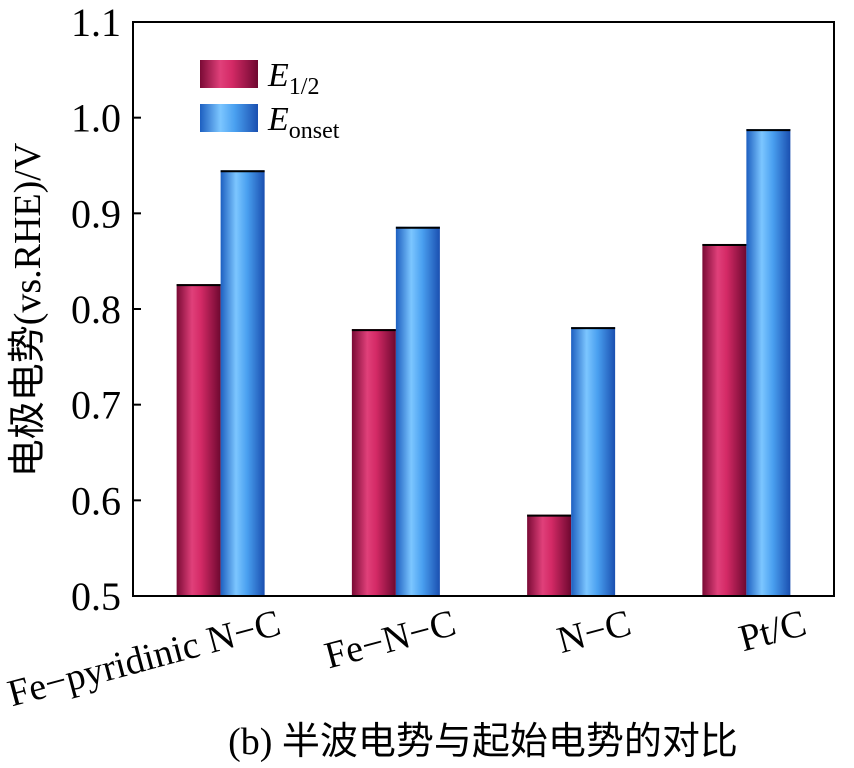  I want to click on x-tick-label: Pt/C, so click(773, 631).